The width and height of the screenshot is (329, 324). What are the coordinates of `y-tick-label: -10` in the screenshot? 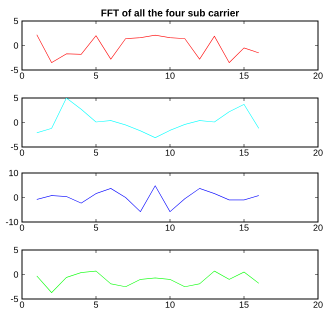 It's located at (12, 222).